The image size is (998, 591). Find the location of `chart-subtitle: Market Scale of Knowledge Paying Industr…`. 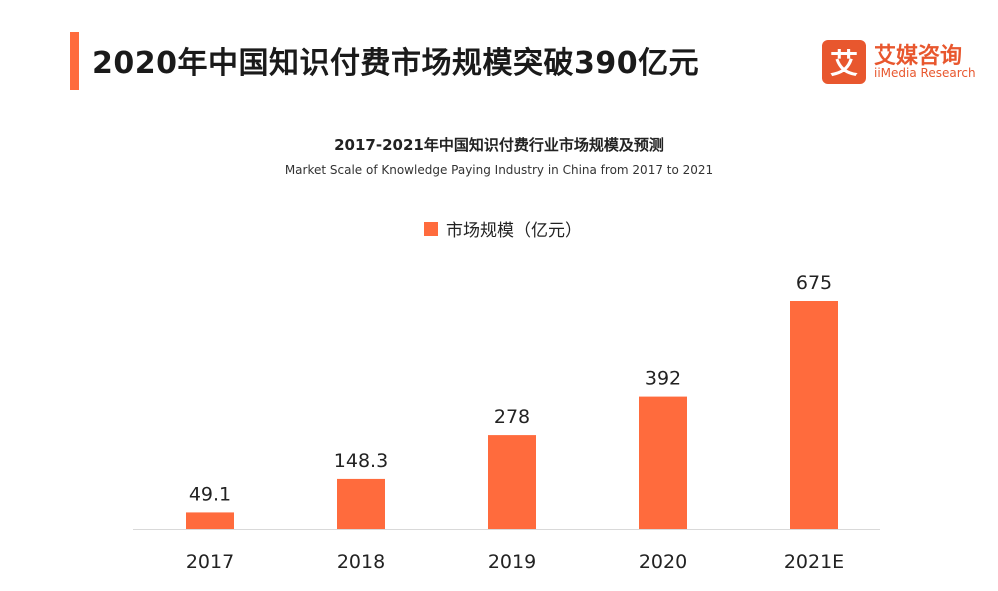

chart-subtitle: Market Scale of Knowledge Paying Industr… is located at coordinates (499, 170).